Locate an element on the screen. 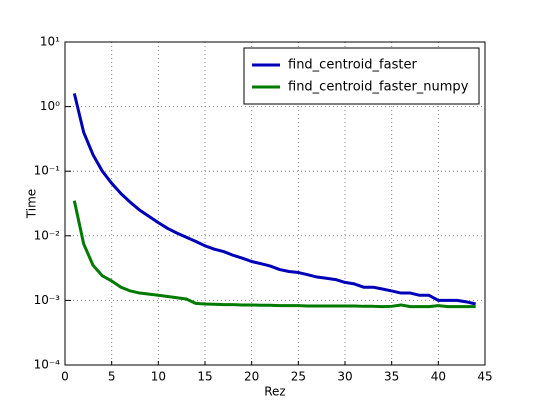 The width and height of the screenshot is (540, 405). x-tick-label: 15 is located at coordinates (204, 377).